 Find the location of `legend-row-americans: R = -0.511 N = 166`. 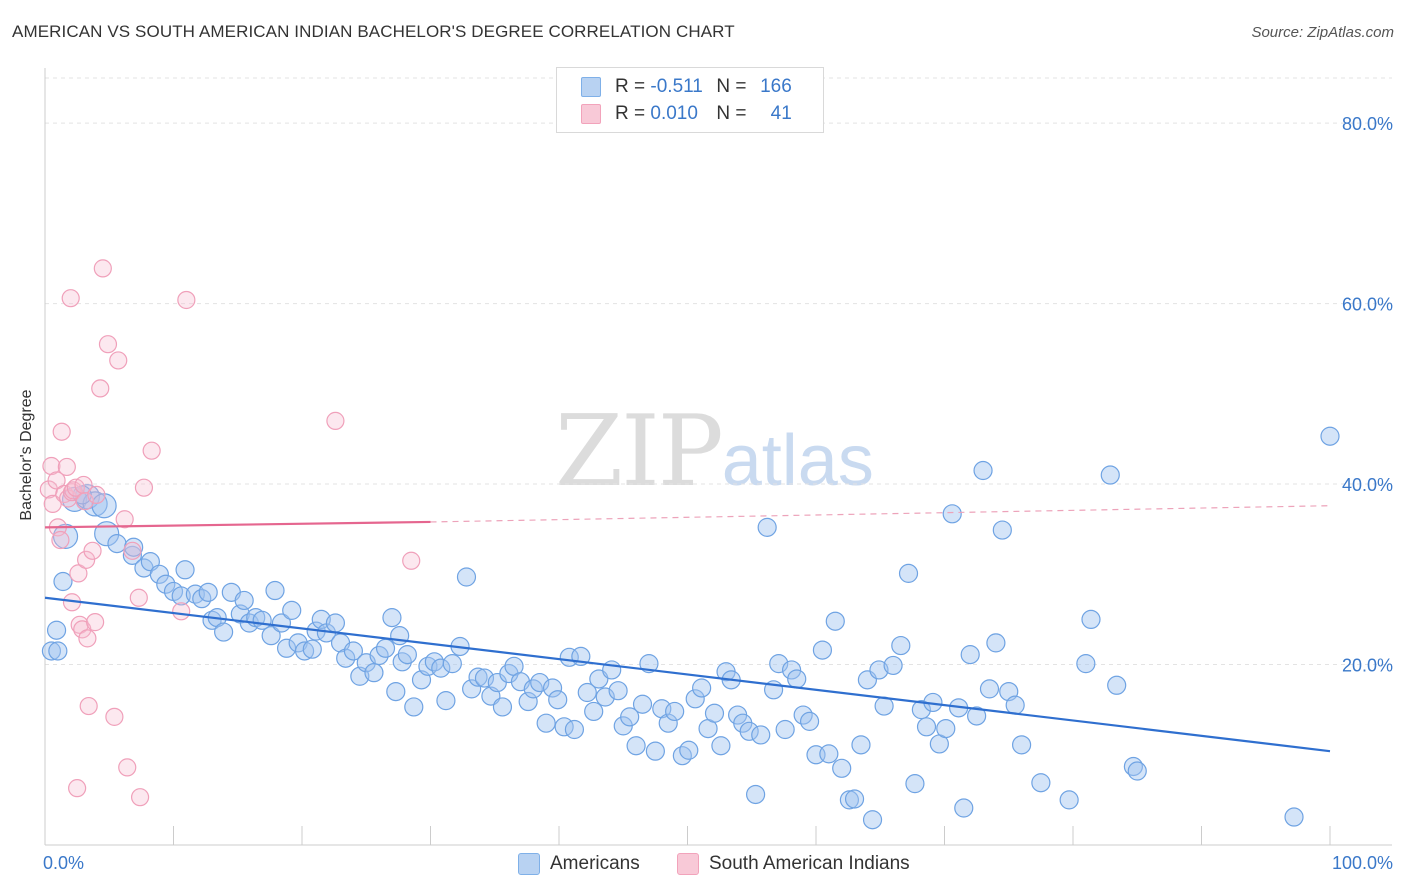

legend-row-americans: R = -0.511 N = 166 is located at coordinates (686, 87).